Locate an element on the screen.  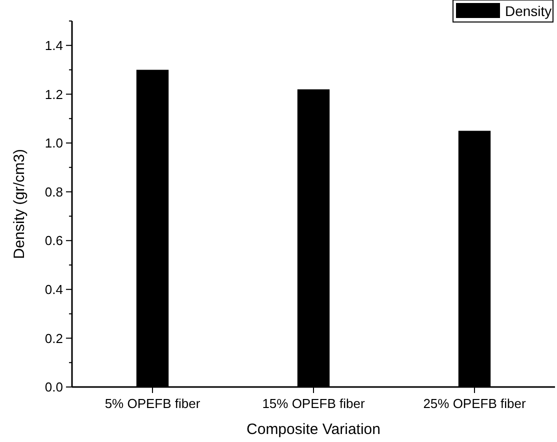
y-tick-label: 0.2 is located at coordinates (53, 338).